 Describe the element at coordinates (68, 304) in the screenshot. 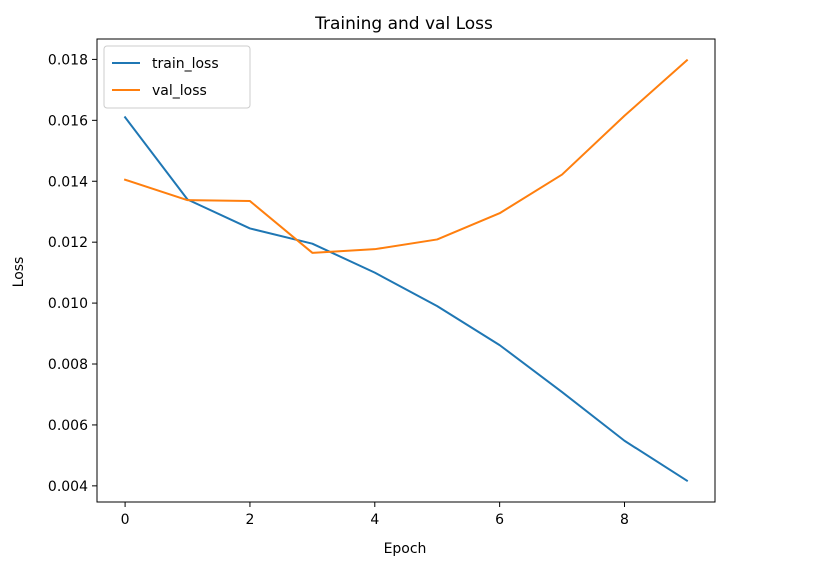

I see `y-tick-label: 0.010` at that location.